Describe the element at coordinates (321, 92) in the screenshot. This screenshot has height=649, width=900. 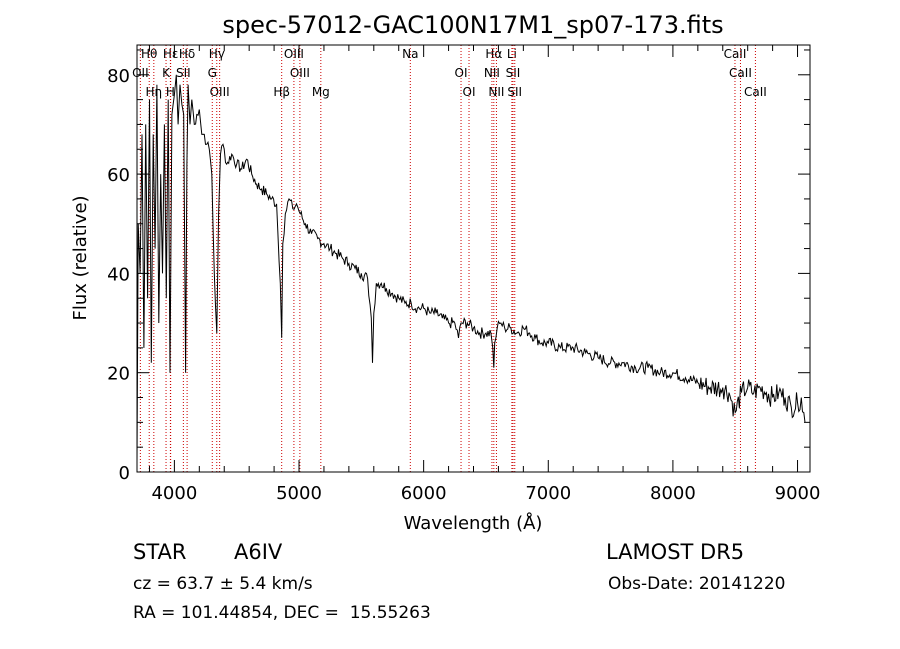
I see `line-marker-label: Mg` at that location.